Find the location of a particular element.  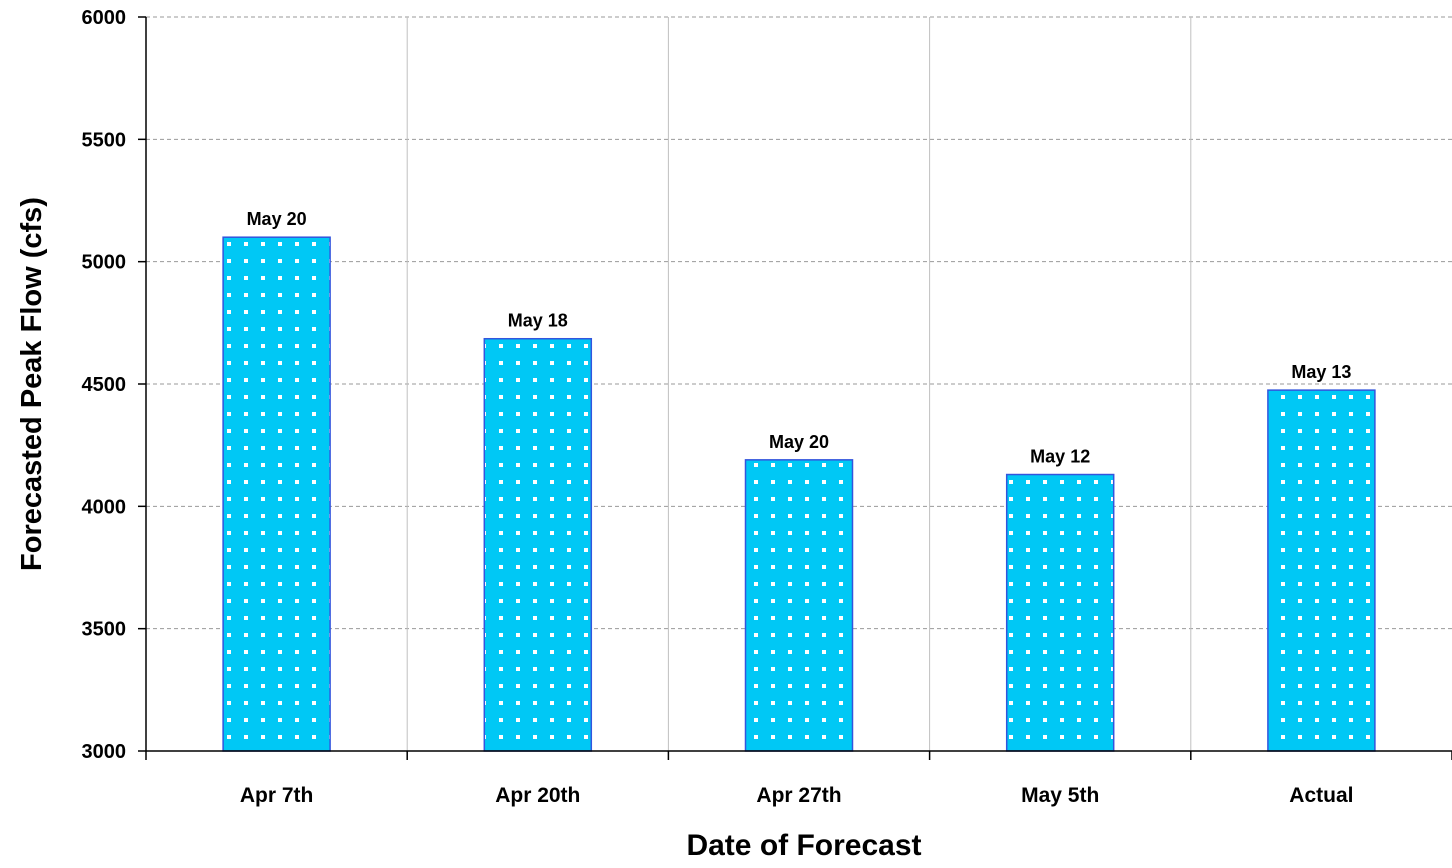

bar-data-label: May 12 is located at coordinates (1060, 457).